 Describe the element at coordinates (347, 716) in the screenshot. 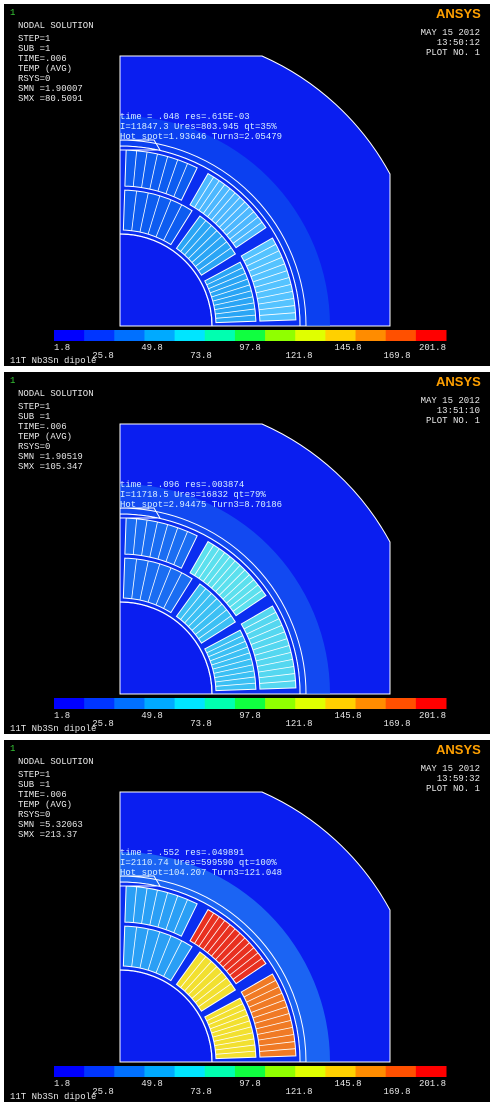

I see `legend-label: 145.8` at that location.